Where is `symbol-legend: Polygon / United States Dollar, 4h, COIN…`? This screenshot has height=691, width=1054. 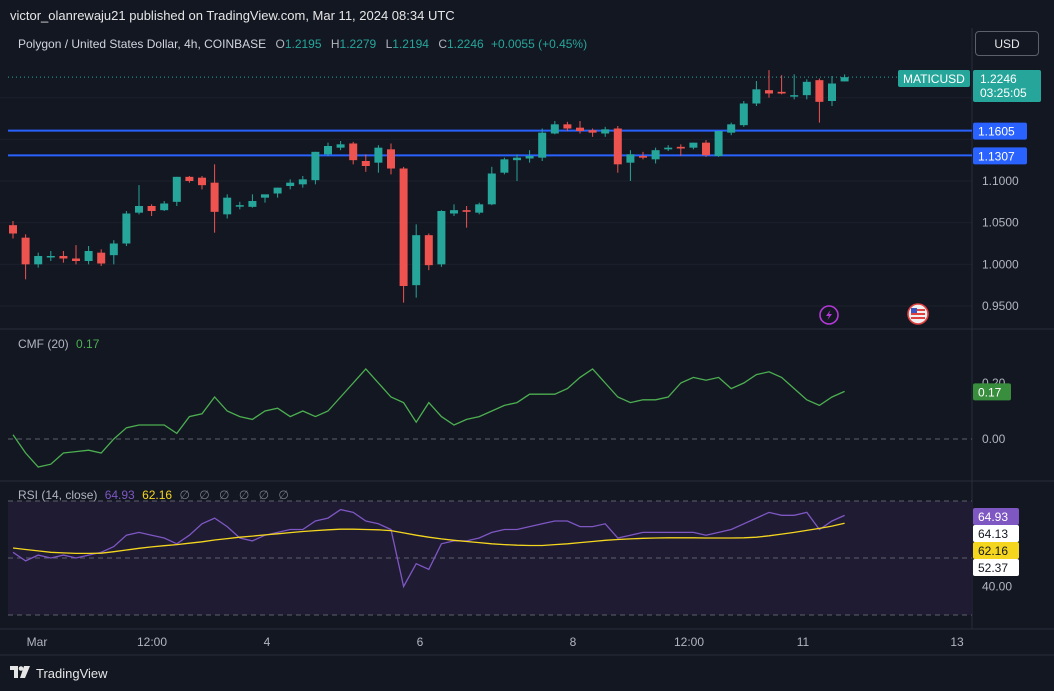
symbol-legend: Polygon / United States Dollar, 4h, COIN… is located at coordinates (302, 44).